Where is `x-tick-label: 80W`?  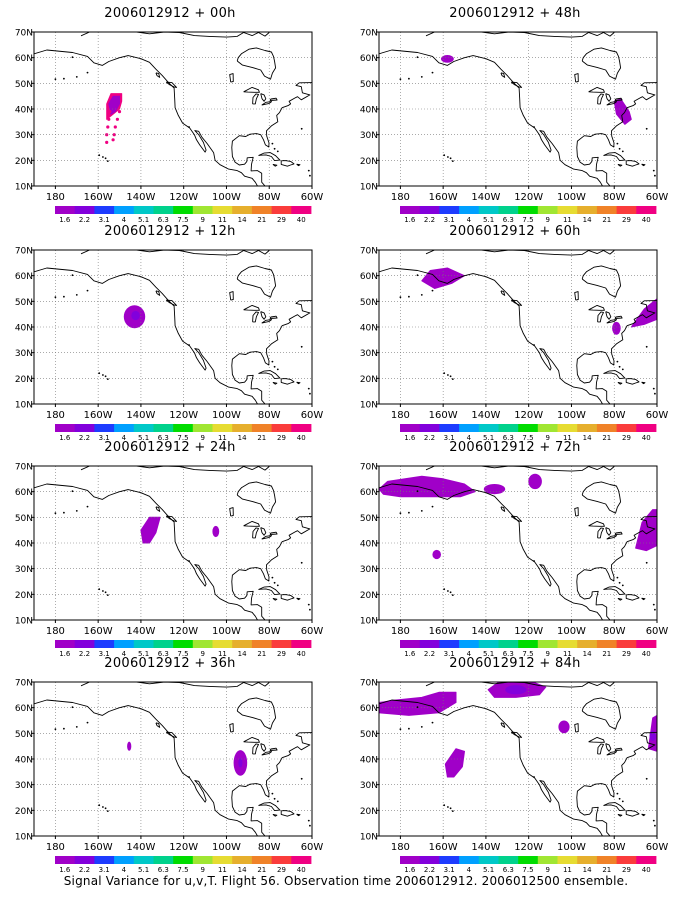 x-tick-label: 80W is located at coordinates (614, 631).